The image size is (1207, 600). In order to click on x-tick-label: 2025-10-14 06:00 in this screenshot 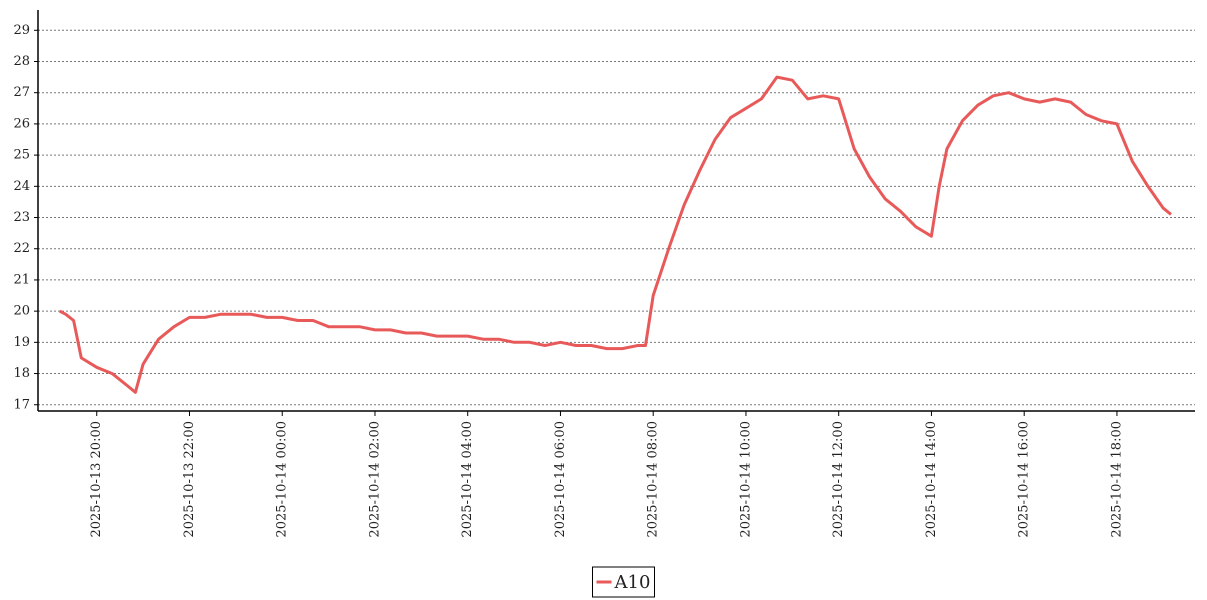, I will do `click(560, 479)`.